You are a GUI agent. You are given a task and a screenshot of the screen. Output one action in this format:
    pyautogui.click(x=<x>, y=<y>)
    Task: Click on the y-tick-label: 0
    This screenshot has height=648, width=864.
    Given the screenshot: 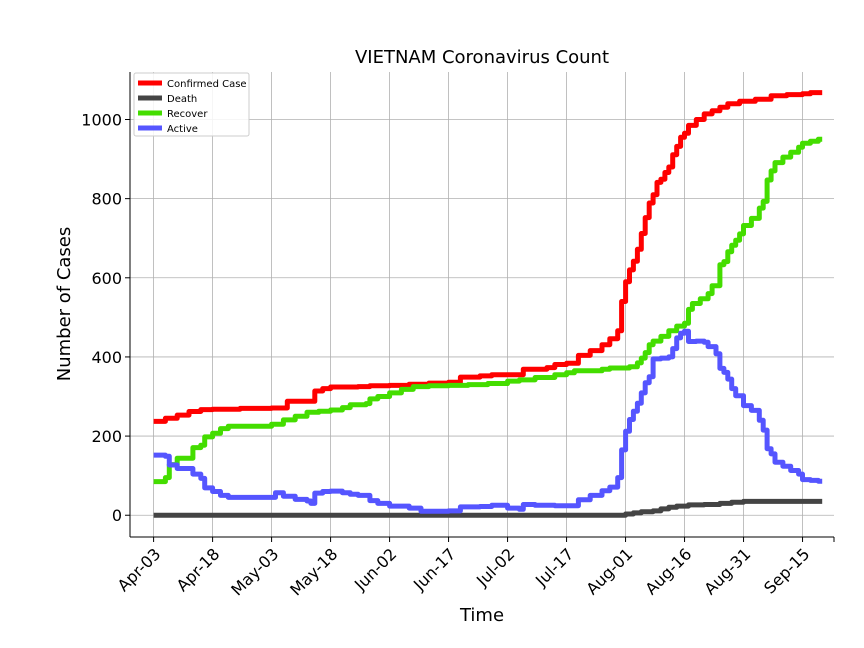 What is the action you would take?
    pyautogui.click(x=117, y=515)
    